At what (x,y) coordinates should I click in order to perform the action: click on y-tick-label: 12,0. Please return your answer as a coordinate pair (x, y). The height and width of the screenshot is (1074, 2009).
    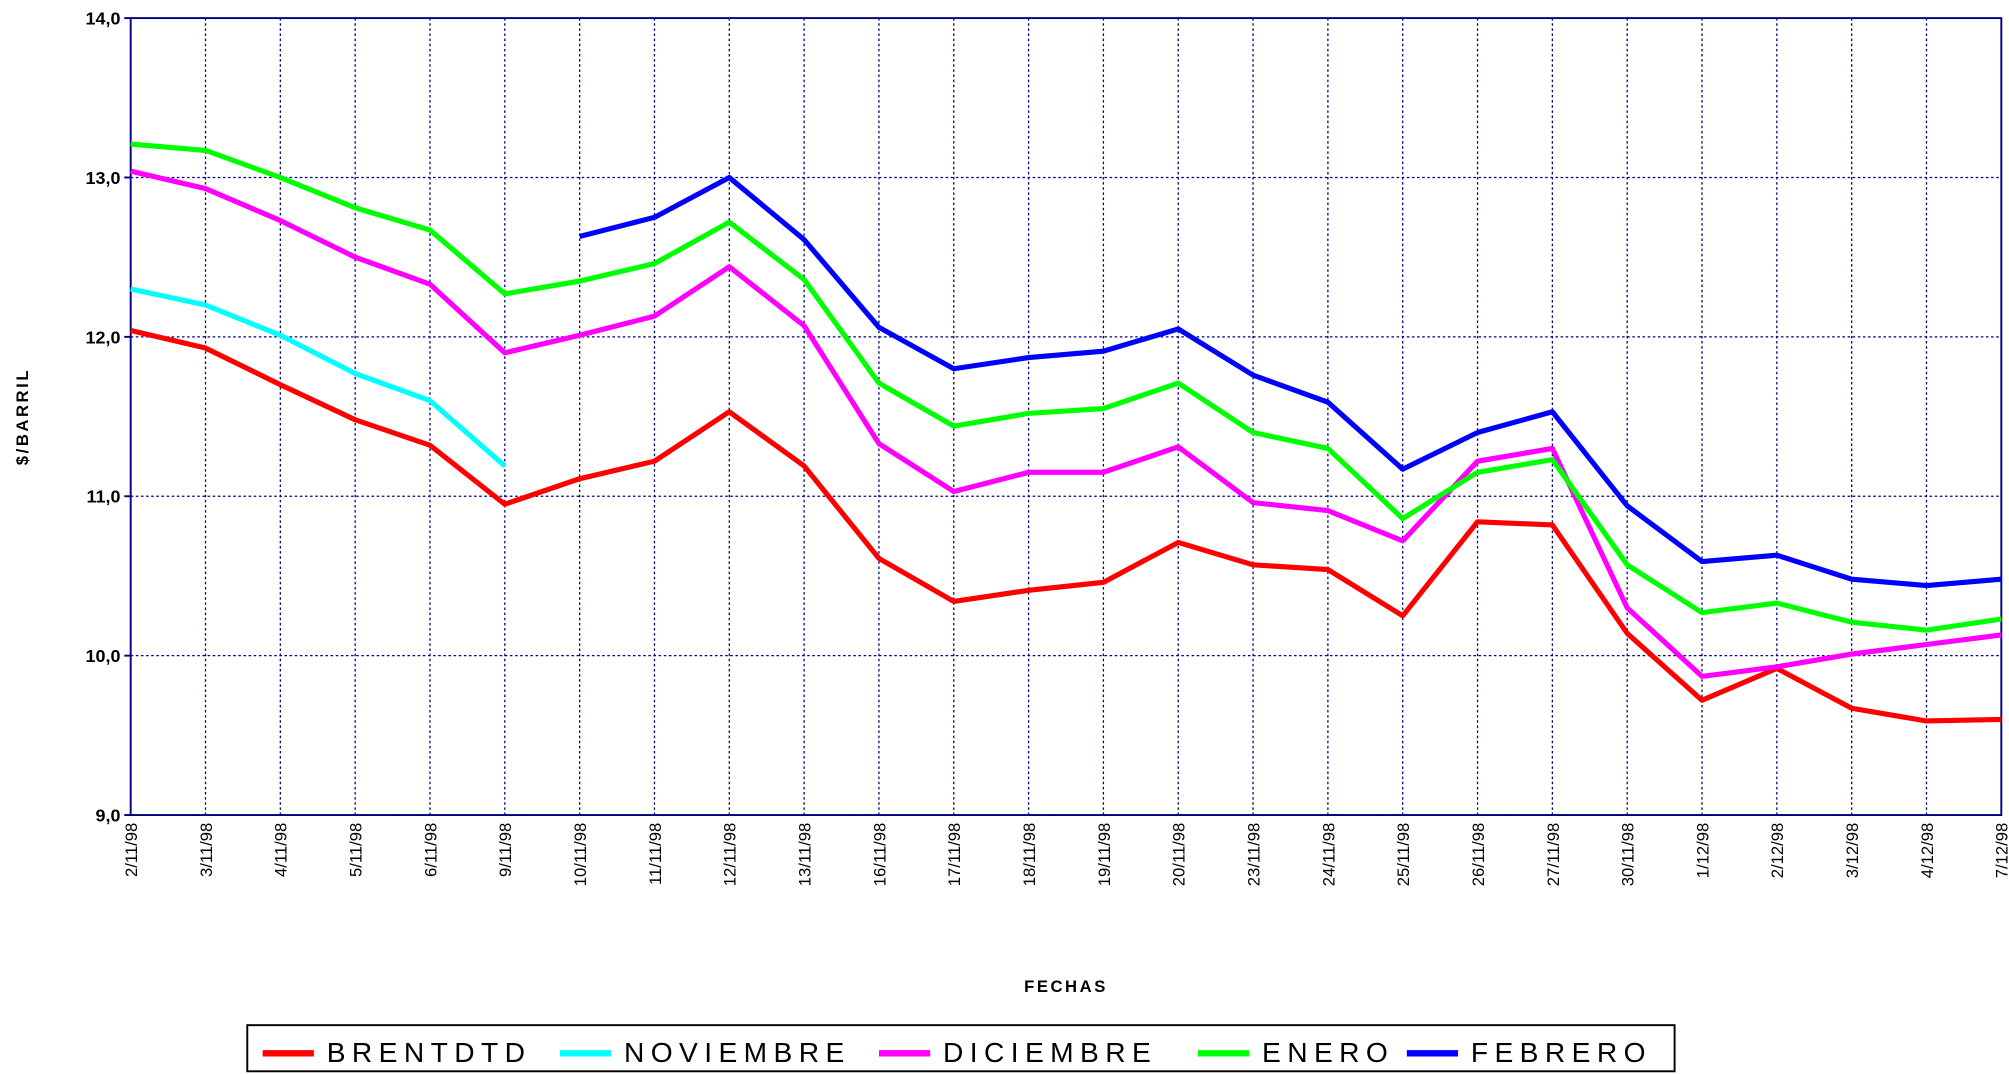
    Looking at the image, I should click on (103, 337).